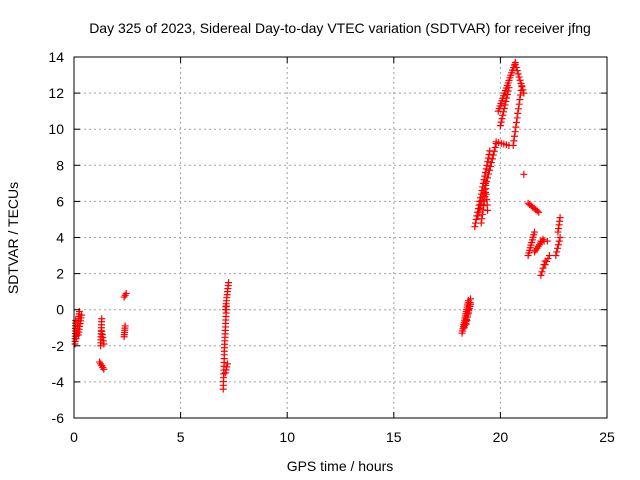  I want to click on x-tick-label: 10, so click(287, 437).